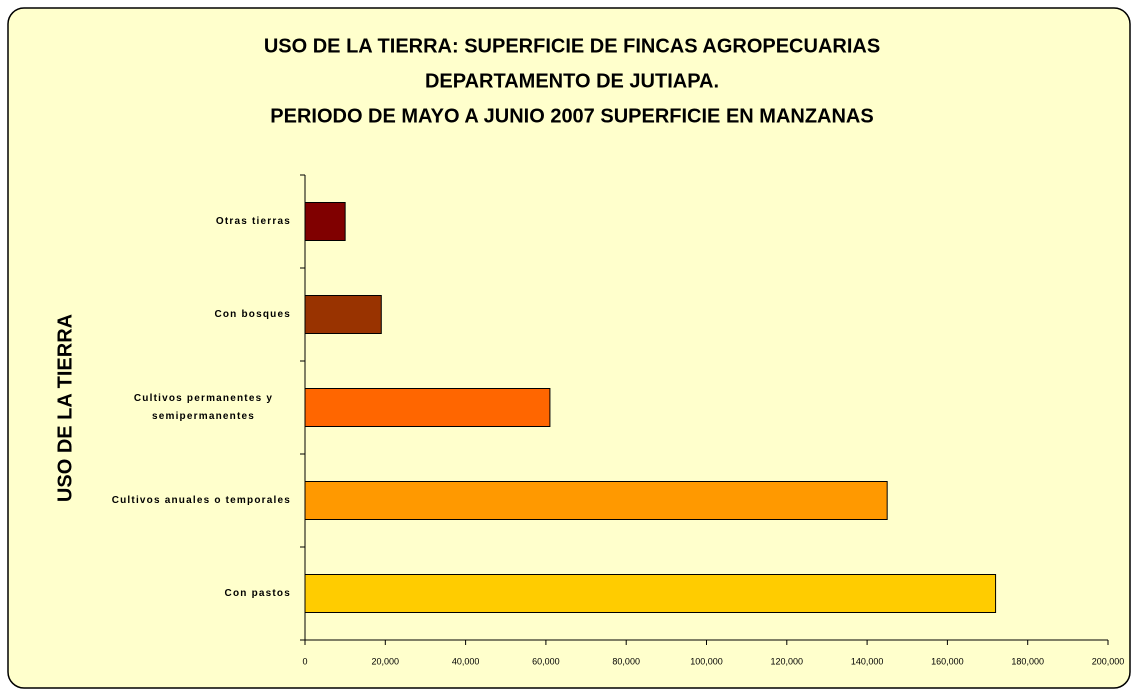 Image resolution: width=1137 pixels, height=694 pixels. Describe the element at coordinates (386, 661) in the screenshot. I see `x-tick-label: 20,000` at that location.